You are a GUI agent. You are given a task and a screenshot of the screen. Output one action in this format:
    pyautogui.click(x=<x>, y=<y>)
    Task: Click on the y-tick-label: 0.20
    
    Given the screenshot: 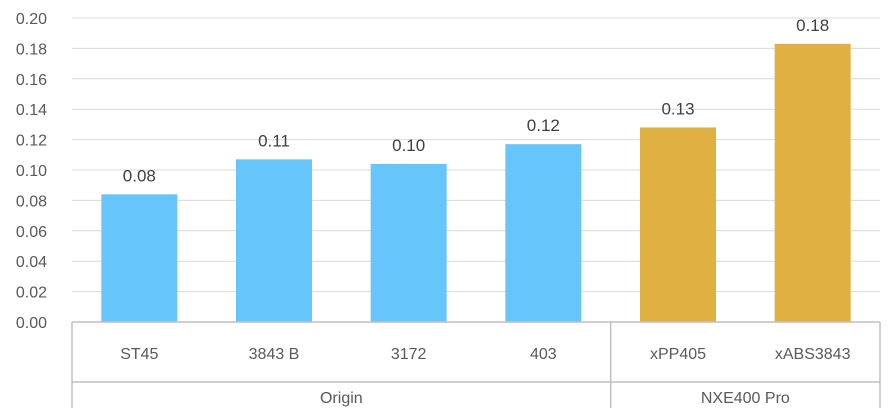 What is the action you would take?
    pyautogui.click(x=31, y=19)
    